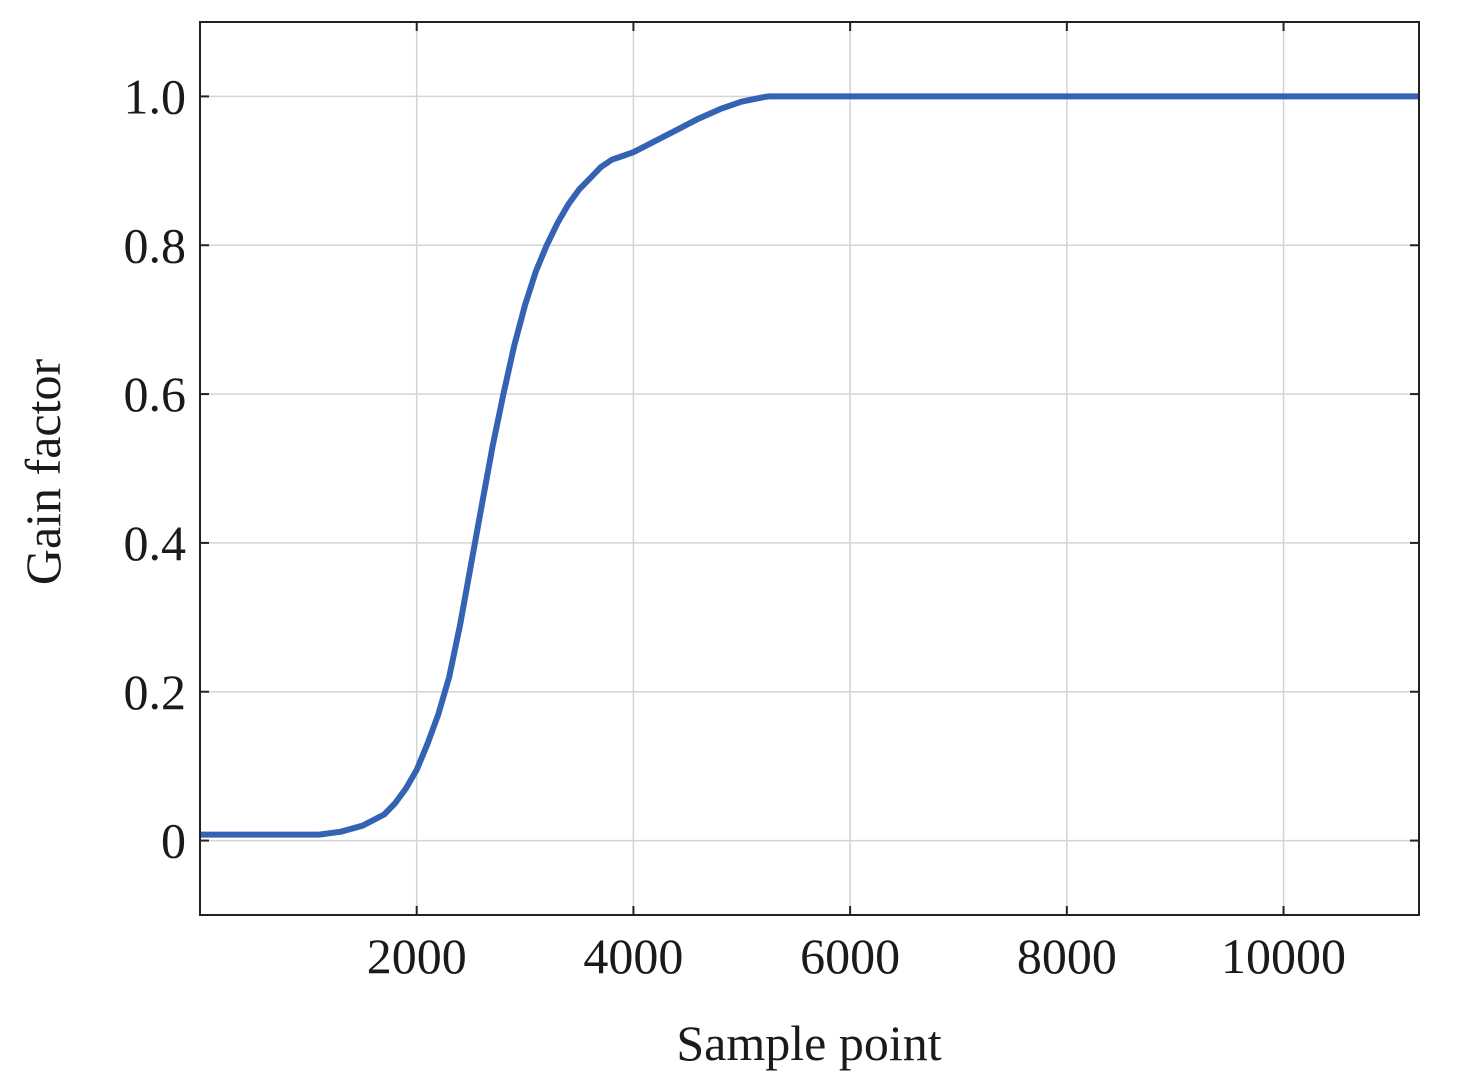  Describe the element at coordinates (1067, 956) in the screenshot. I see `x-tick-label: 8000` at that location.